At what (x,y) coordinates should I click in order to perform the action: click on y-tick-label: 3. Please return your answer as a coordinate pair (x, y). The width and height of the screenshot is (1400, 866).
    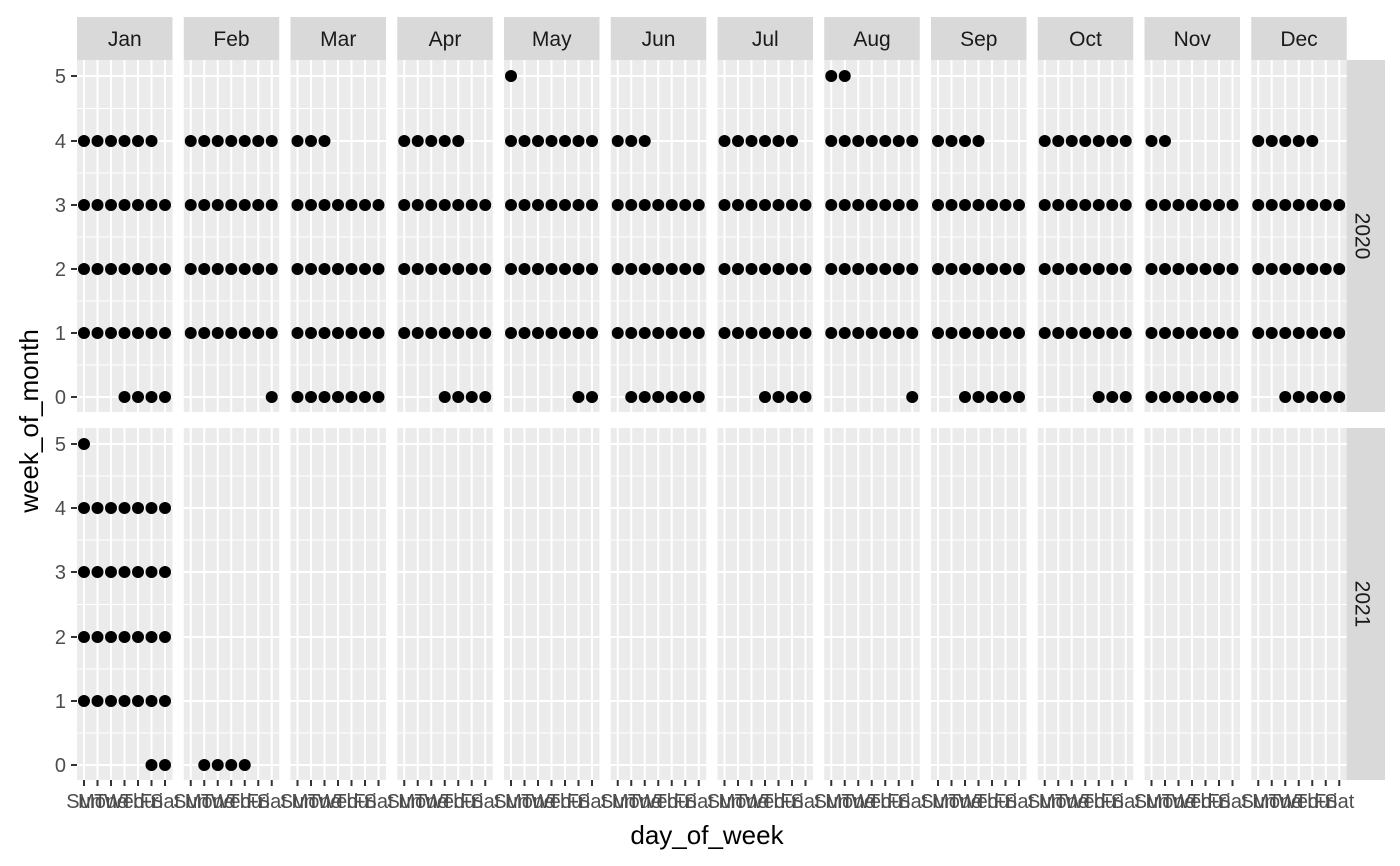
    Looking at the image, I should click on (60, 206).